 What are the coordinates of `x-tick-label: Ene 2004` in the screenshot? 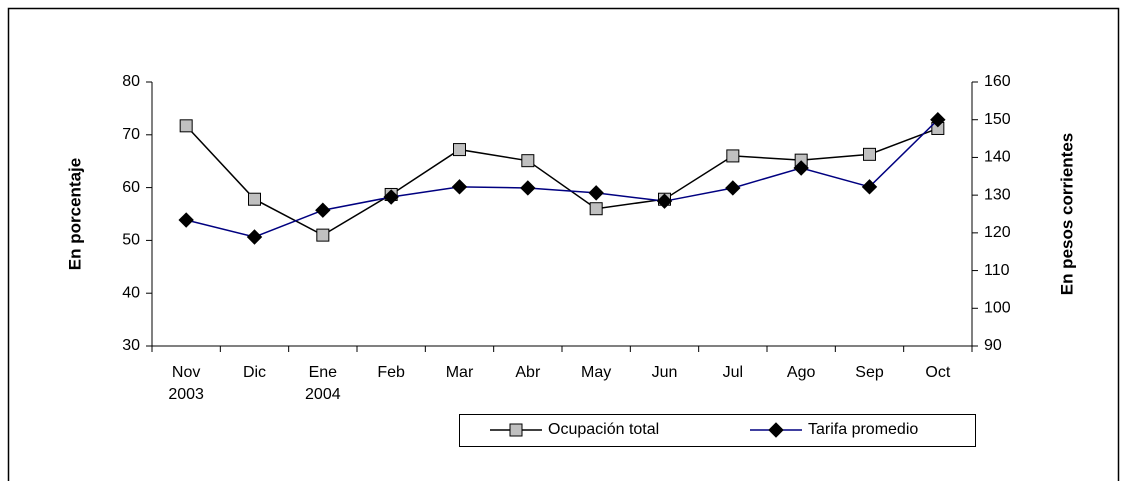 It's located at (323, 383).